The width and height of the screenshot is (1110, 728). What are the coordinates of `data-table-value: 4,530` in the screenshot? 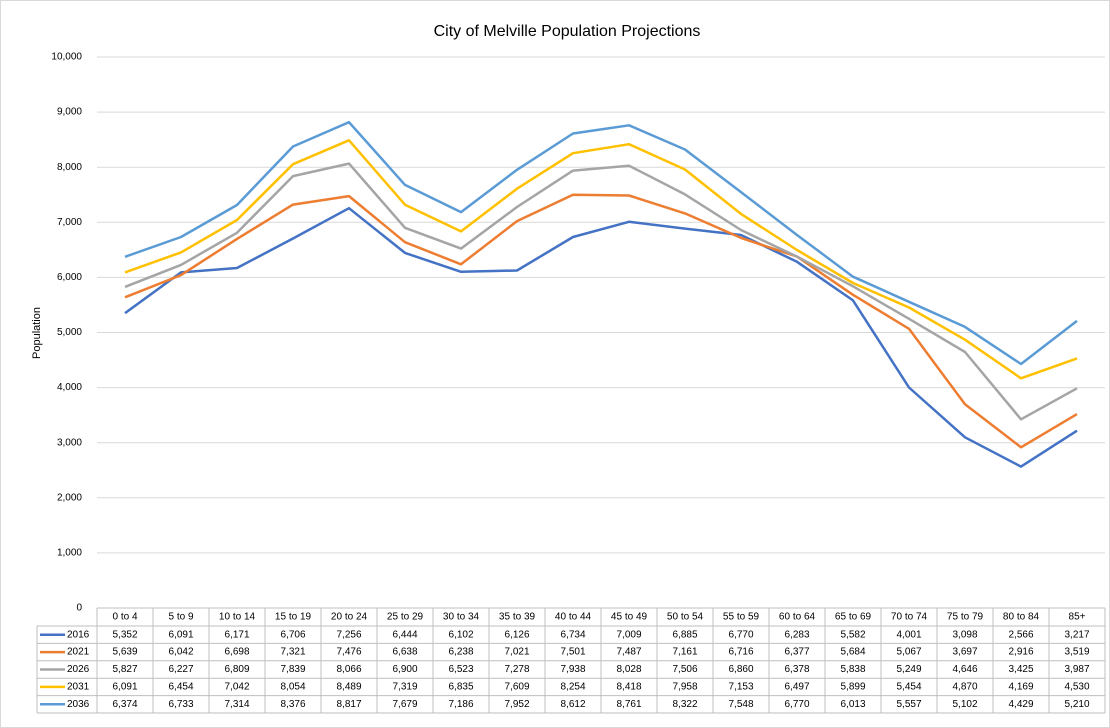 It's located at (1076, 687).